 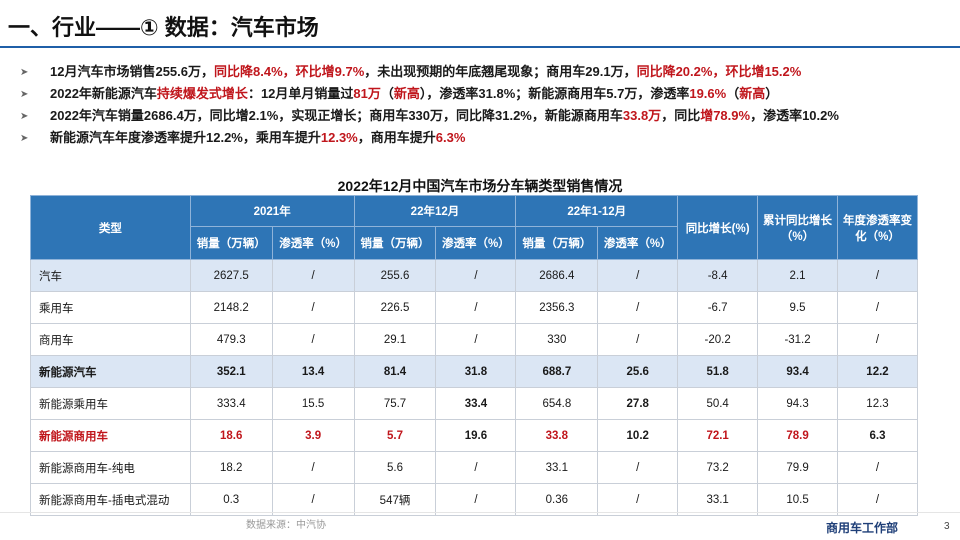 I want to click on table-cell: 50.4, so click(x=718, y=403).